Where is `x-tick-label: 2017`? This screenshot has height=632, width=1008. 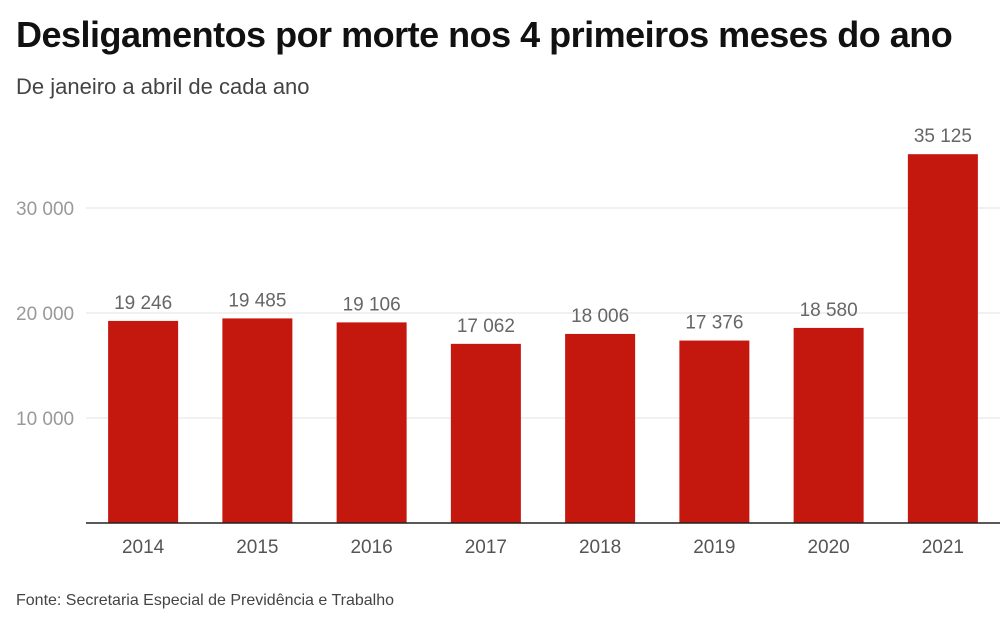 x-tick-label: 2017 is located at coordinates (486, 547).